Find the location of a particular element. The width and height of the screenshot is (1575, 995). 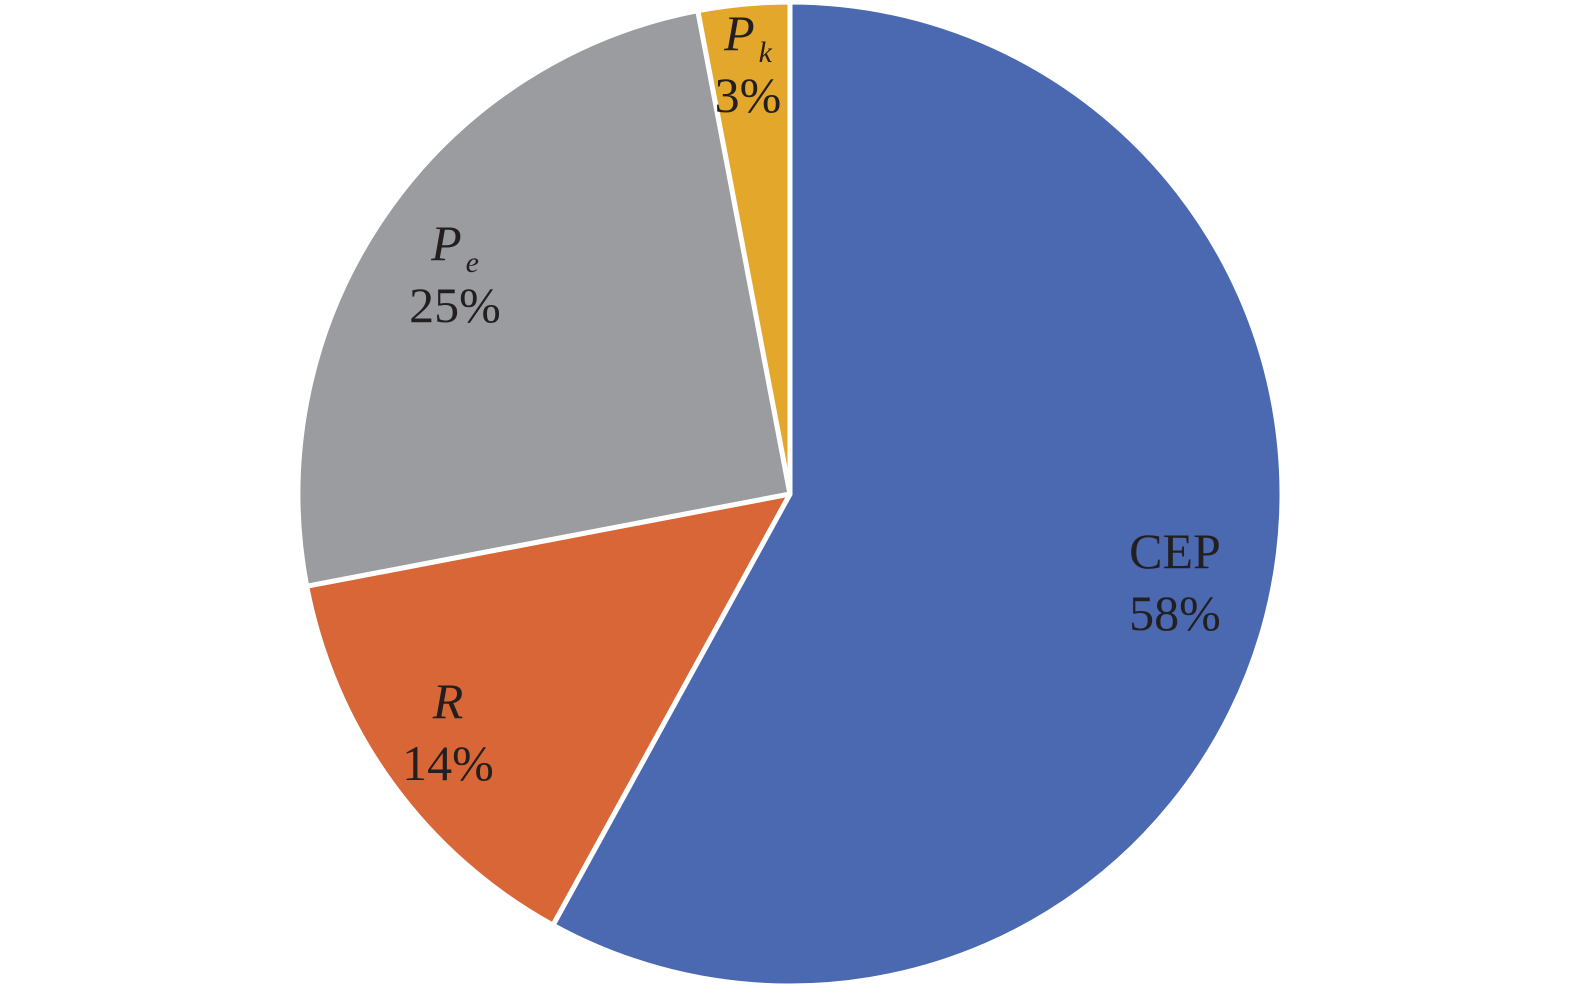

pie-slice-pk is located at coordinates (744, 248).